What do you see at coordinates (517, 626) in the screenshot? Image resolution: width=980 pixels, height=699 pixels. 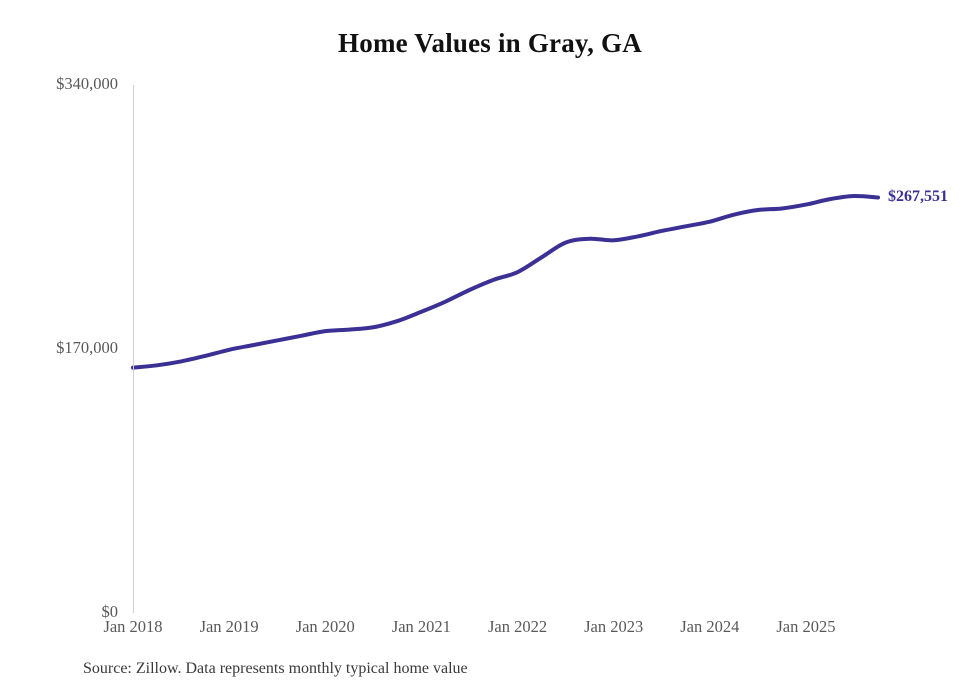 I see `x-axis-tick-label: Jan 2022` at bounding box center [517, 626].